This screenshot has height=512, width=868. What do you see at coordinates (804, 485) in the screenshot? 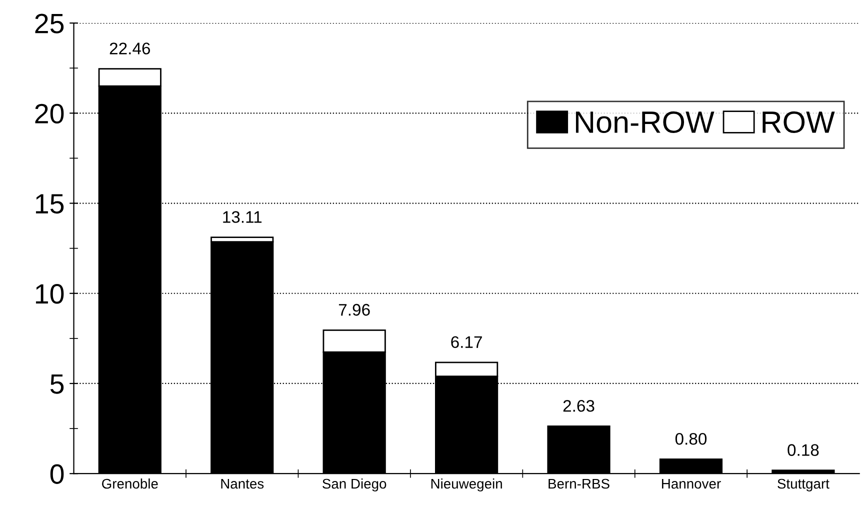
I see `x-tick-label: Stuttgart` at bounding box center [804, 485].